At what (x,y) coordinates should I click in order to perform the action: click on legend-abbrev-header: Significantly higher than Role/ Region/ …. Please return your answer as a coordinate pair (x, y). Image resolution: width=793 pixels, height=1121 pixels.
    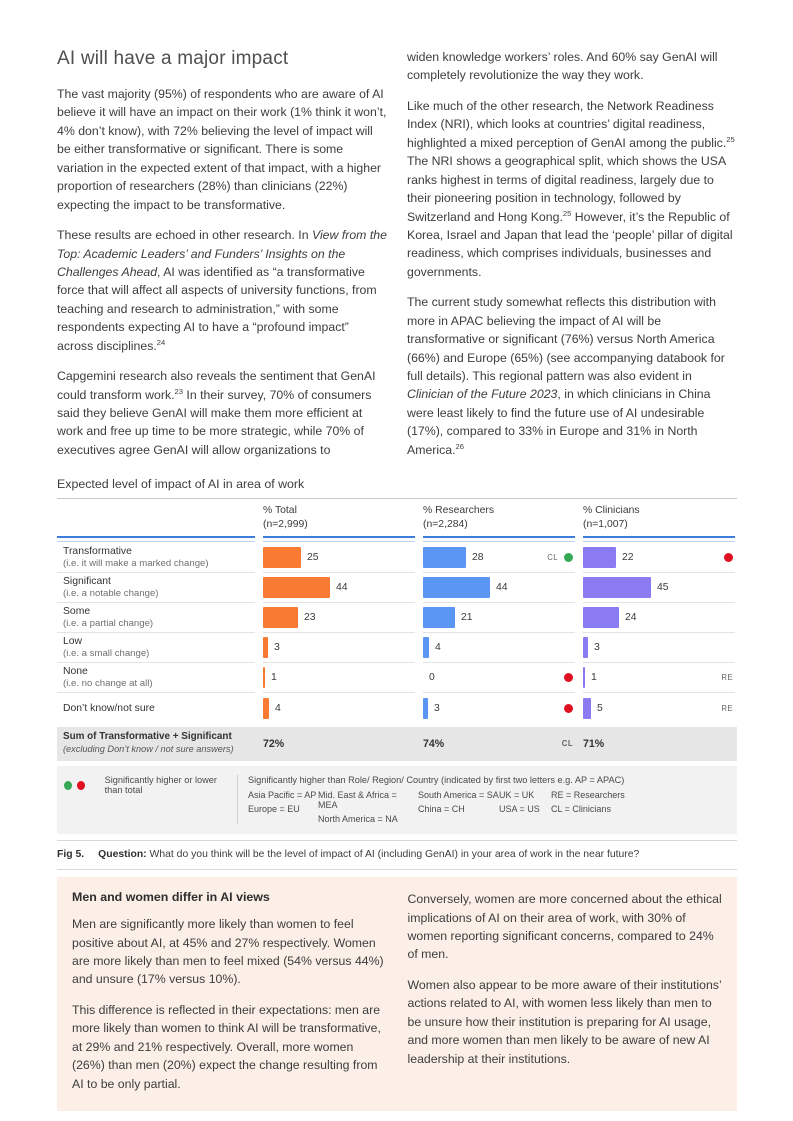
    Looking at the image, I should click on (436, 780).